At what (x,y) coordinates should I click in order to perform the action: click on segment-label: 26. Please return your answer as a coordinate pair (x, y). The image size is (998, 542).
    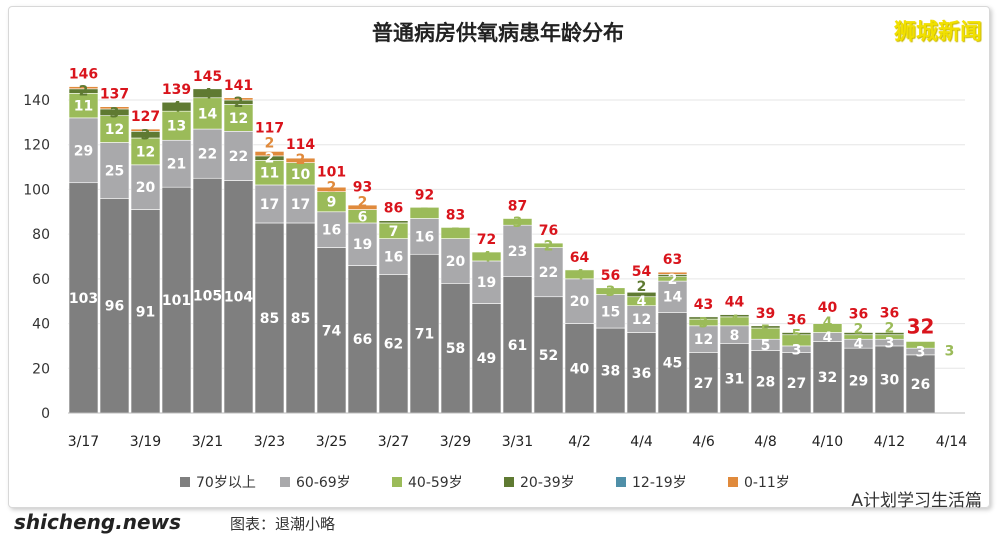
    Looking at the image, I should click on (920, 385).